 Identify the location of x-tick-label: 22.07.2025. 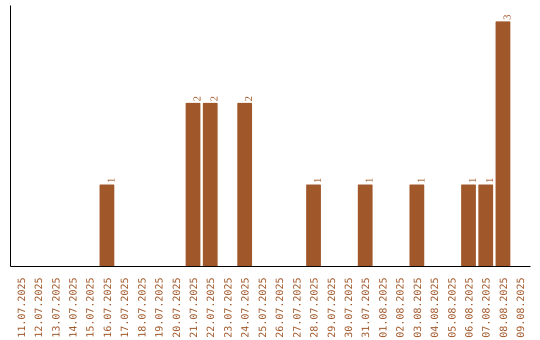
(212, 307).